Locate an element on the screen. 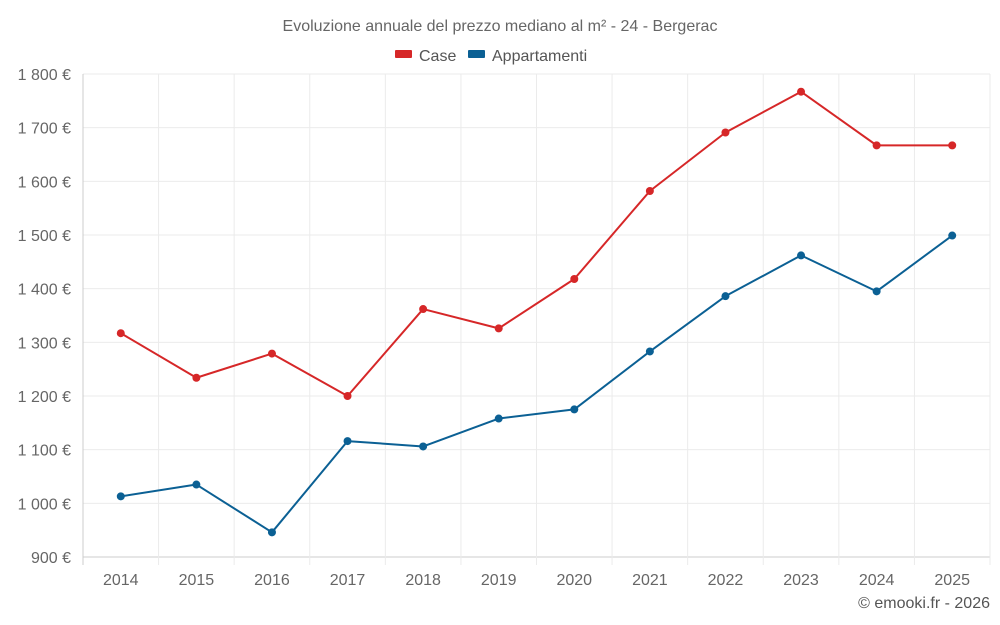  y-tick-label: 1 800 € is located at coordinates (44, 75).